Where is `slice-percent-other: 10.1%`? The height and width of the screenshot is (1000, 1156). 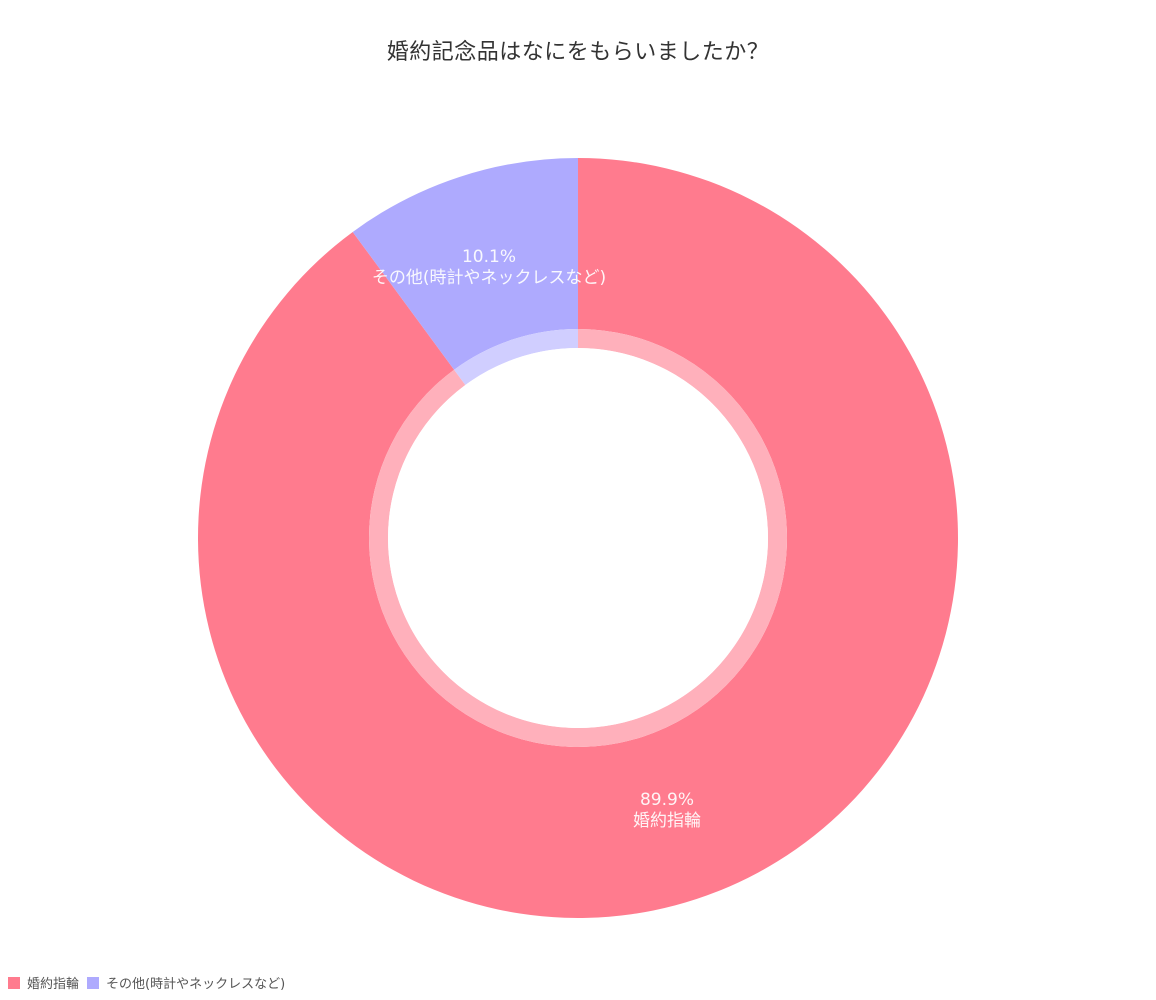 slice-percent-other: 10.1% is located at coordinates (489, 257).